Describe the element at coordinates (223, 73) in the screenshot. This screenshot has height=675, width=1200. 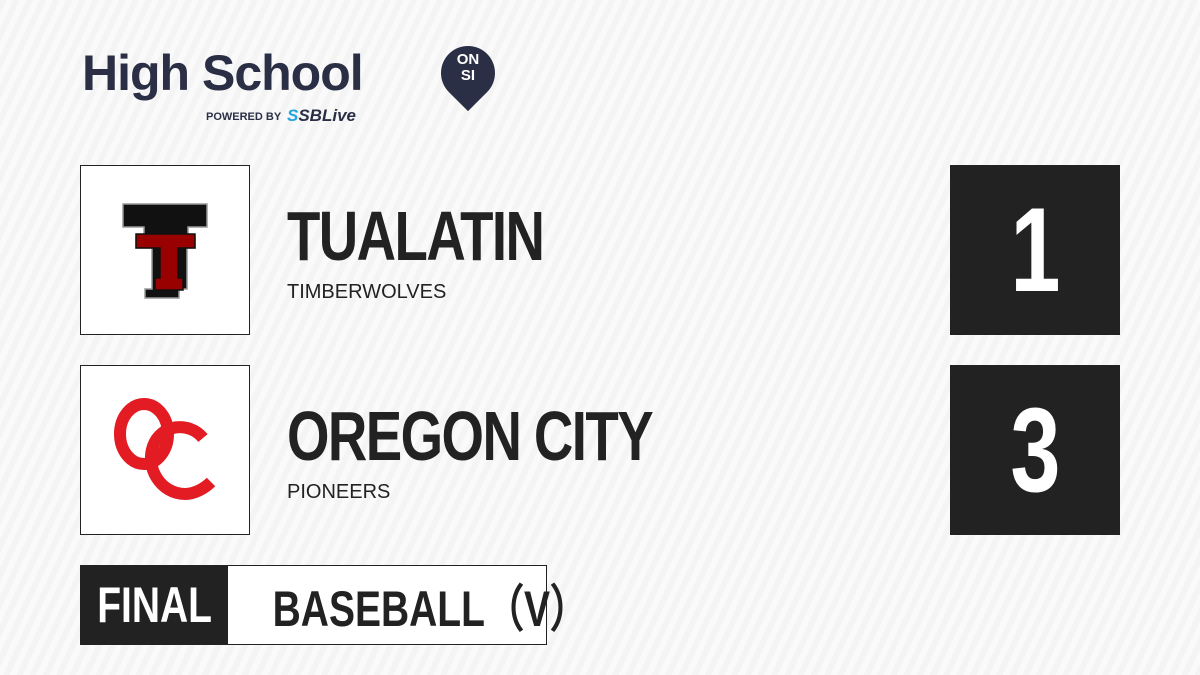
I see `brand-title: High School` at that location.